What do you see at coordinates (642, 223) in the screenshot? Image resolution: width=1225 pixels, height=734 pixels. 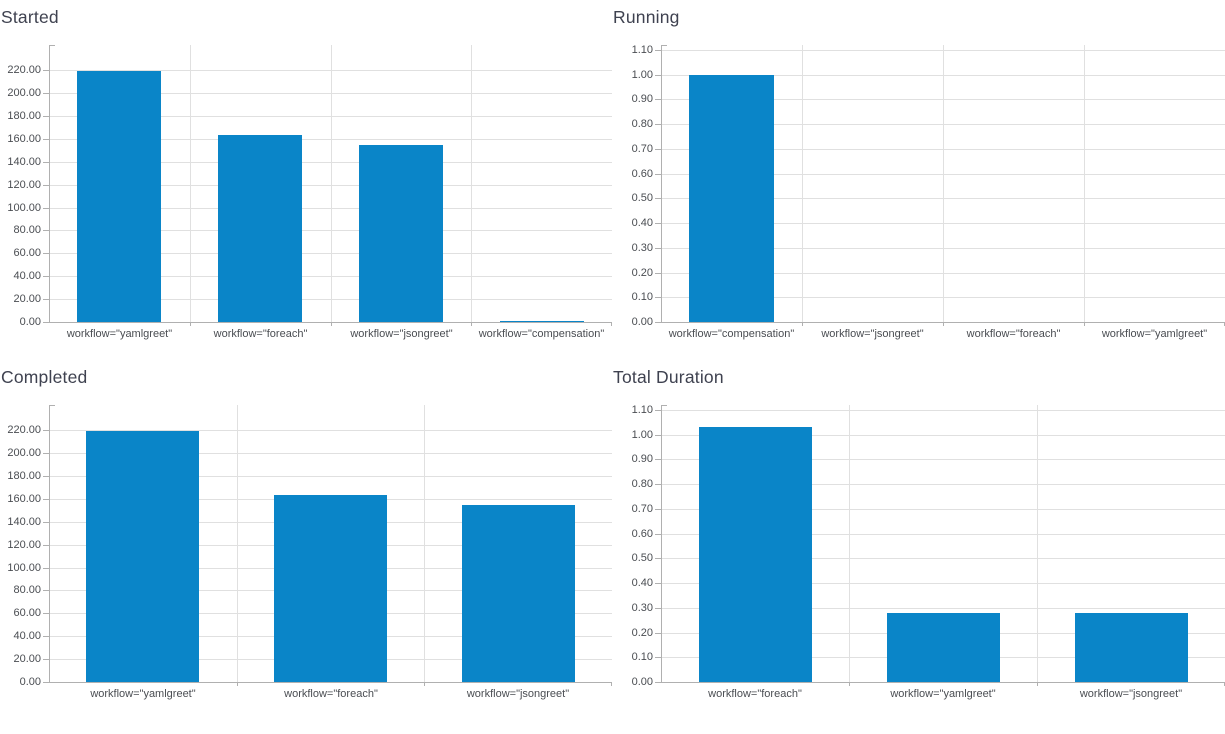 I see `y-axis-label: 0.40` at bounding box center [642, 223].